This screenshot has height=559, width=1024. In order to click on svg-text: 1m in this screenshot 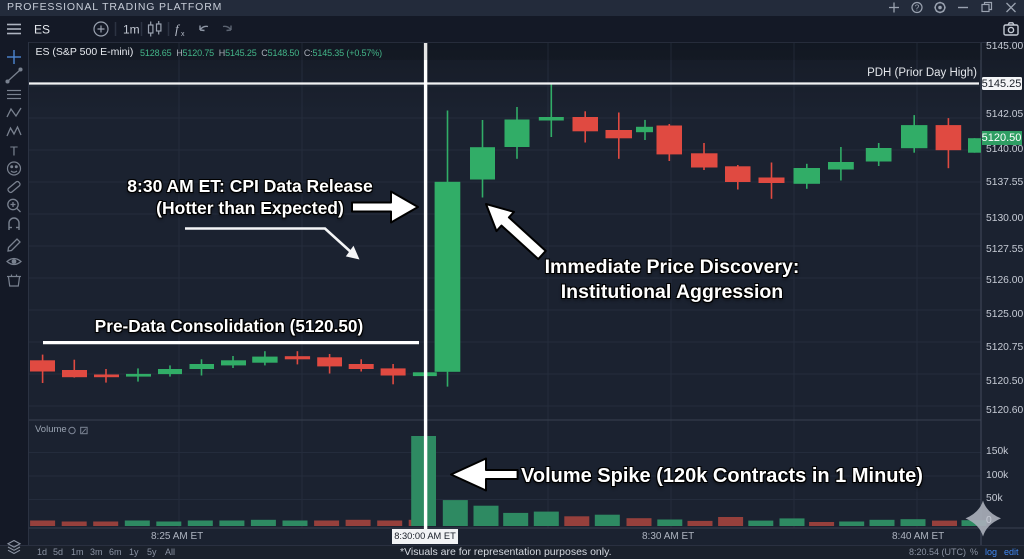, I will do `click(131, 30)`.